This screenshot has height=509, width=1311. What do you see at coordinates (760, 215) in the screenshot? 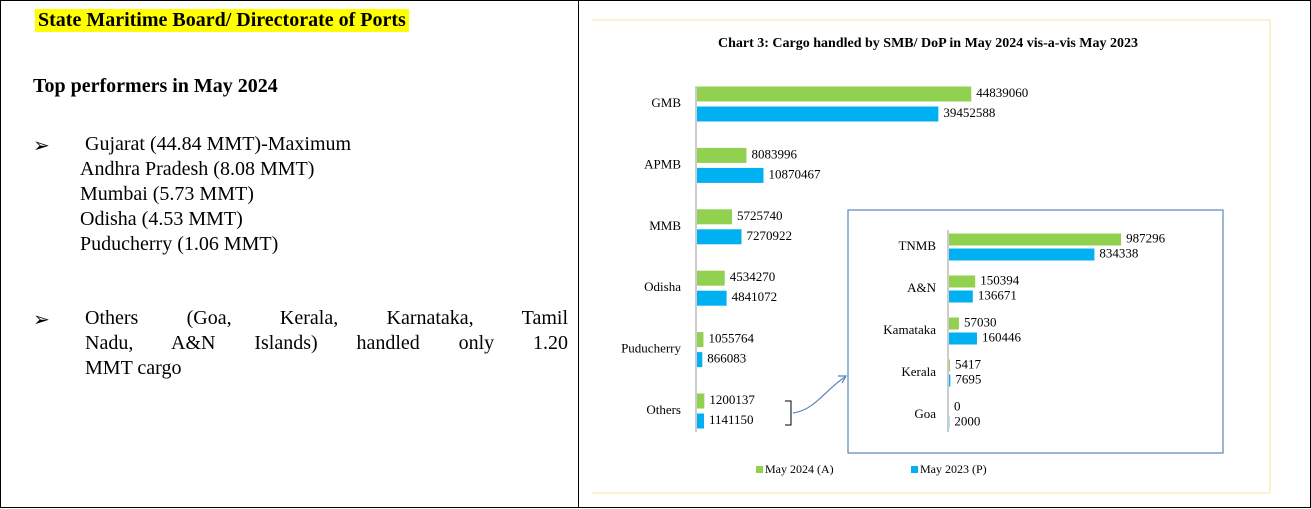
I see `data-label: 5725740` at bounding box center [760, 215].